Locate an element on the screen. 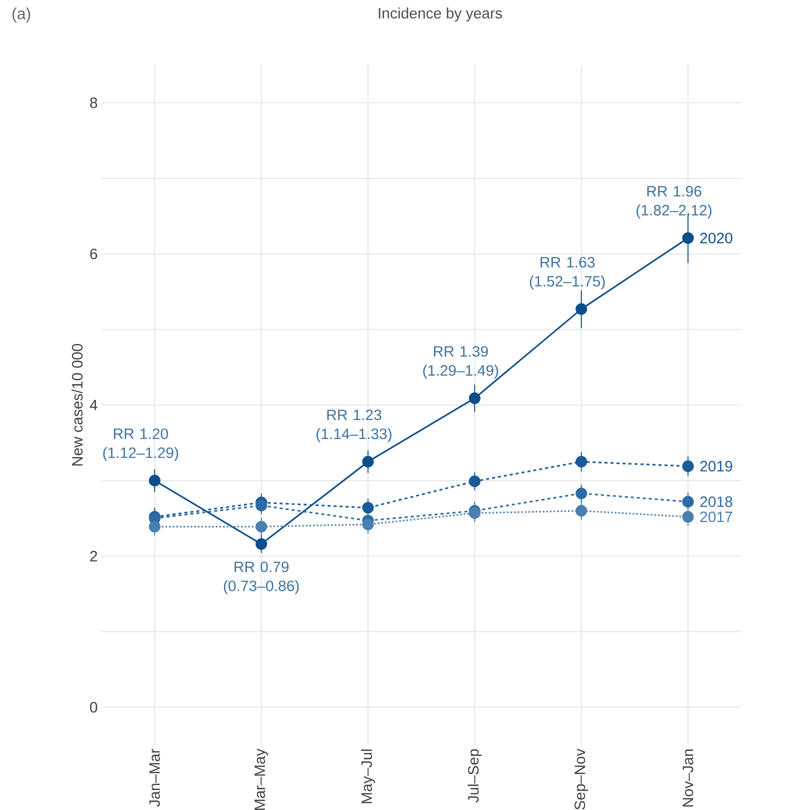  series-label: 2017 is located at coordinates (716, 517).